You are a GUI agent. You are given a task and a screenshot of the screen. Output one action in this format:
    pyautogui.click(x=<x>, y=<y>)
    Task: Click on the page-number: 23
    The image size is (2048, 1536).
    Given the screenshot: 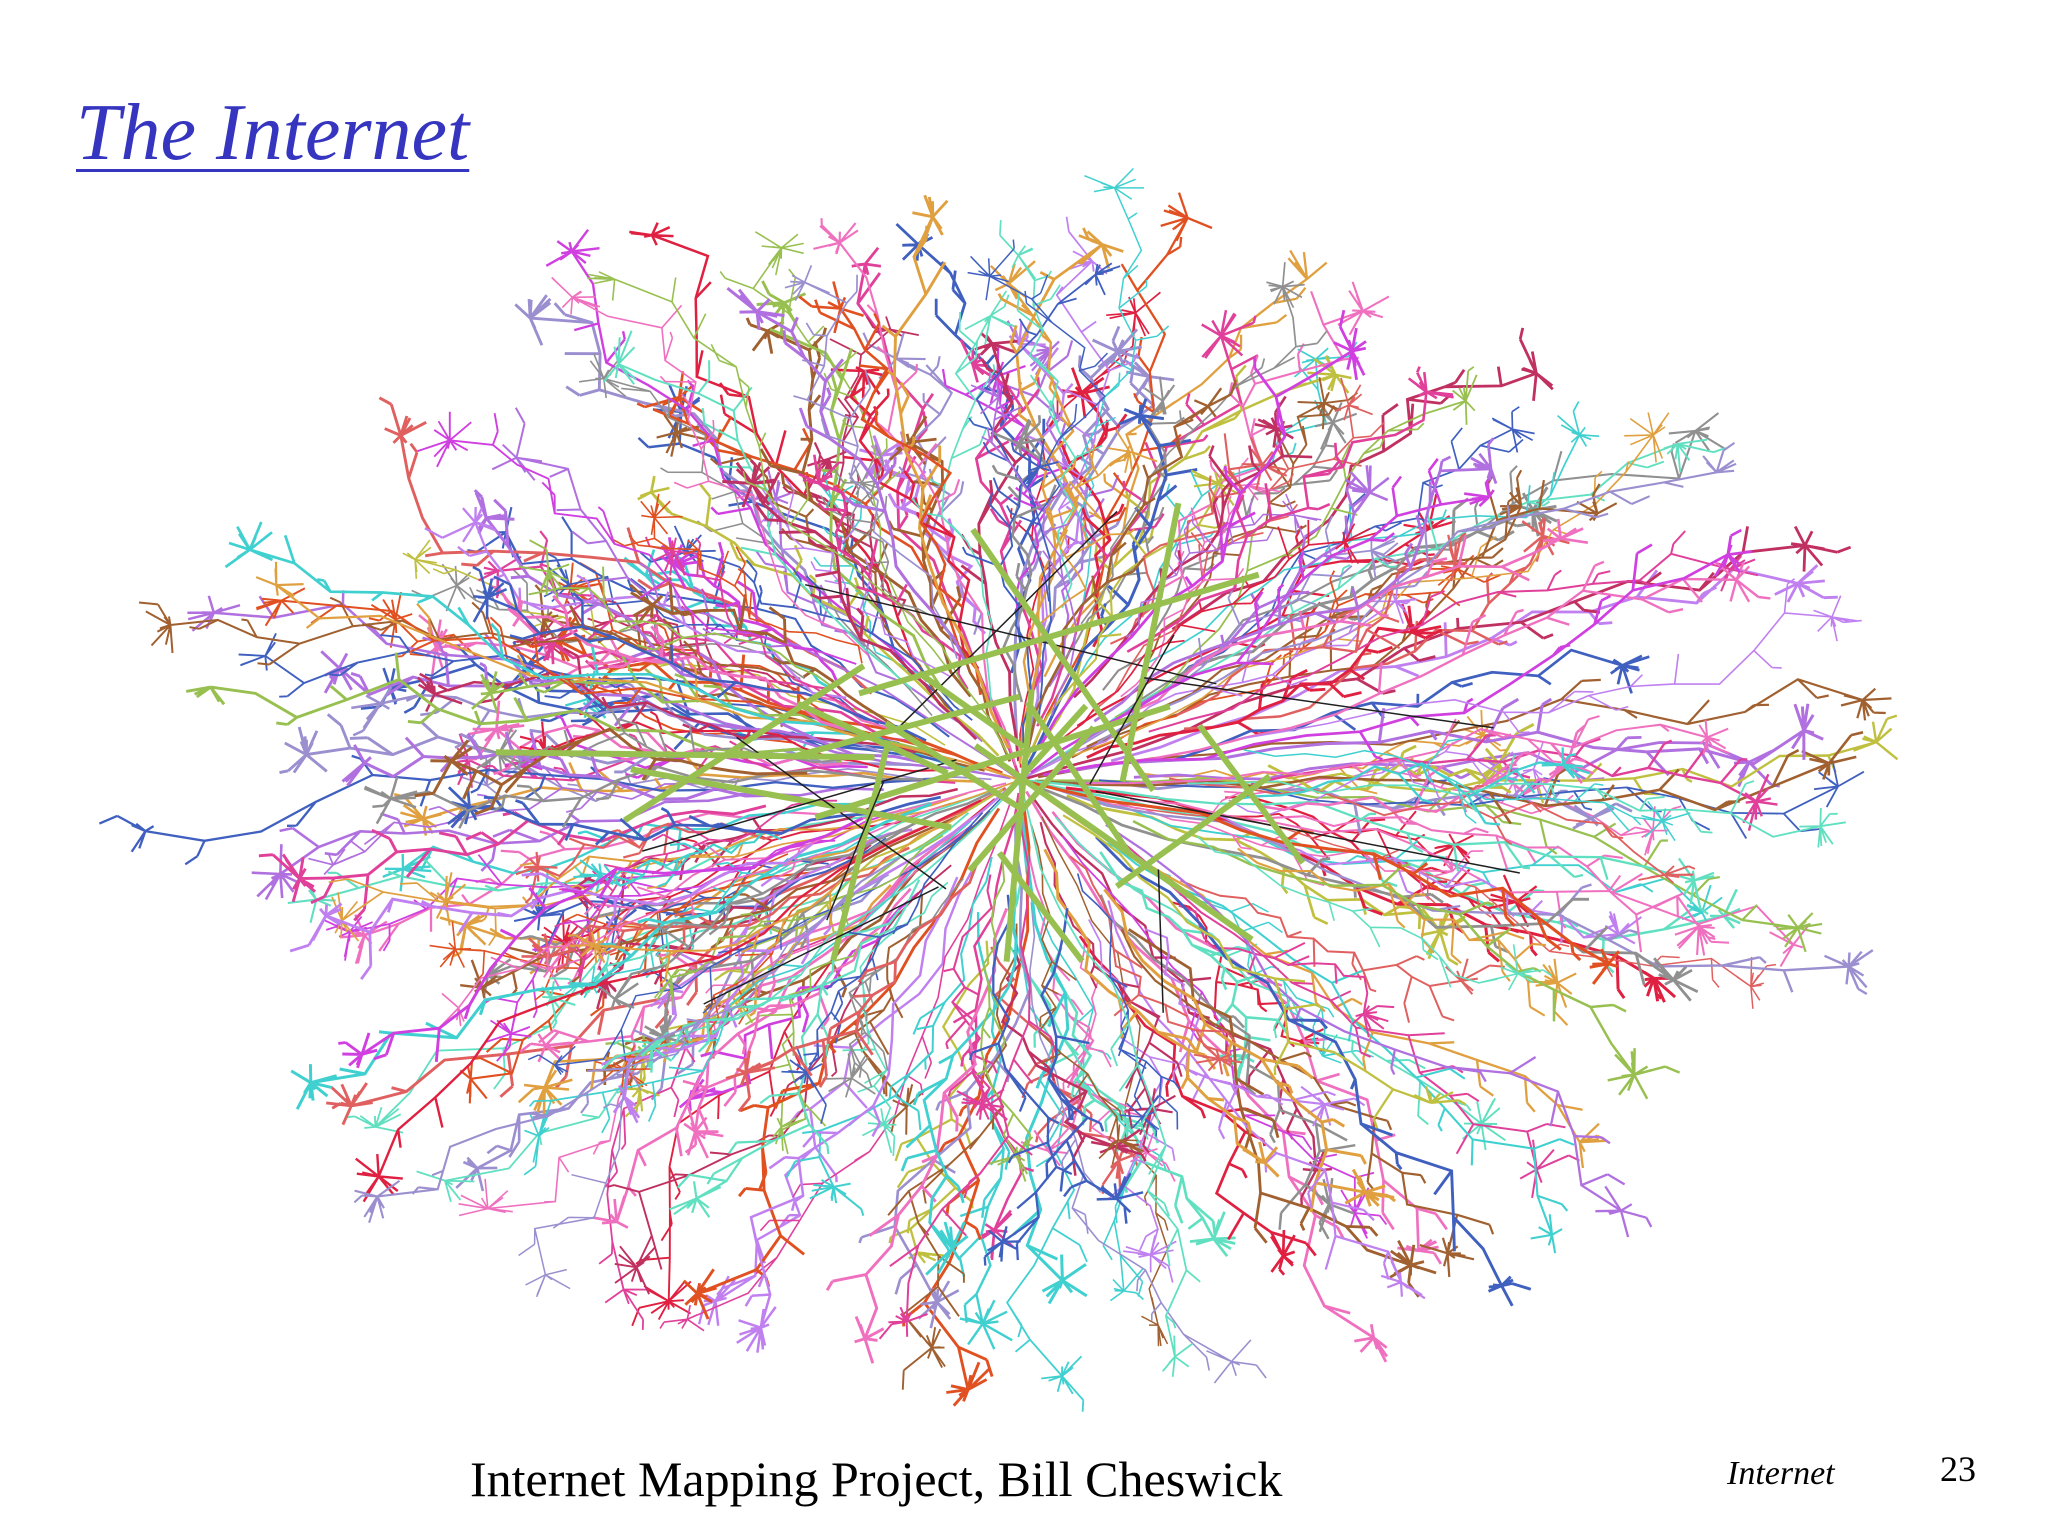 What is the action you would take?
    pyautogui.click(x=1958, y=1469)
    